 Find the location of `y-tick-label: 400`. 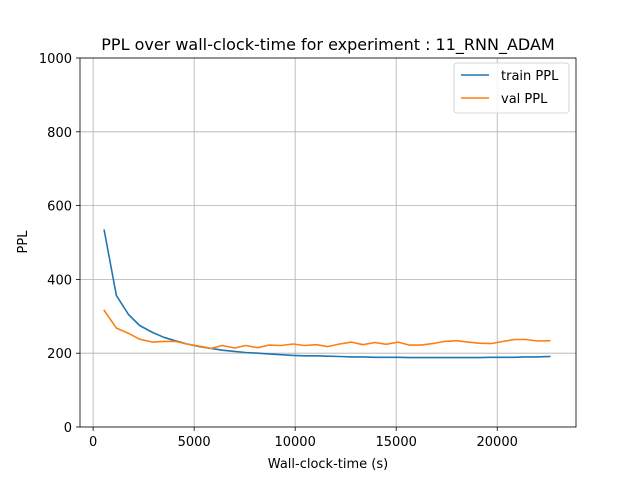

y-tick-label: 400 is located at coordinates (59, 280).